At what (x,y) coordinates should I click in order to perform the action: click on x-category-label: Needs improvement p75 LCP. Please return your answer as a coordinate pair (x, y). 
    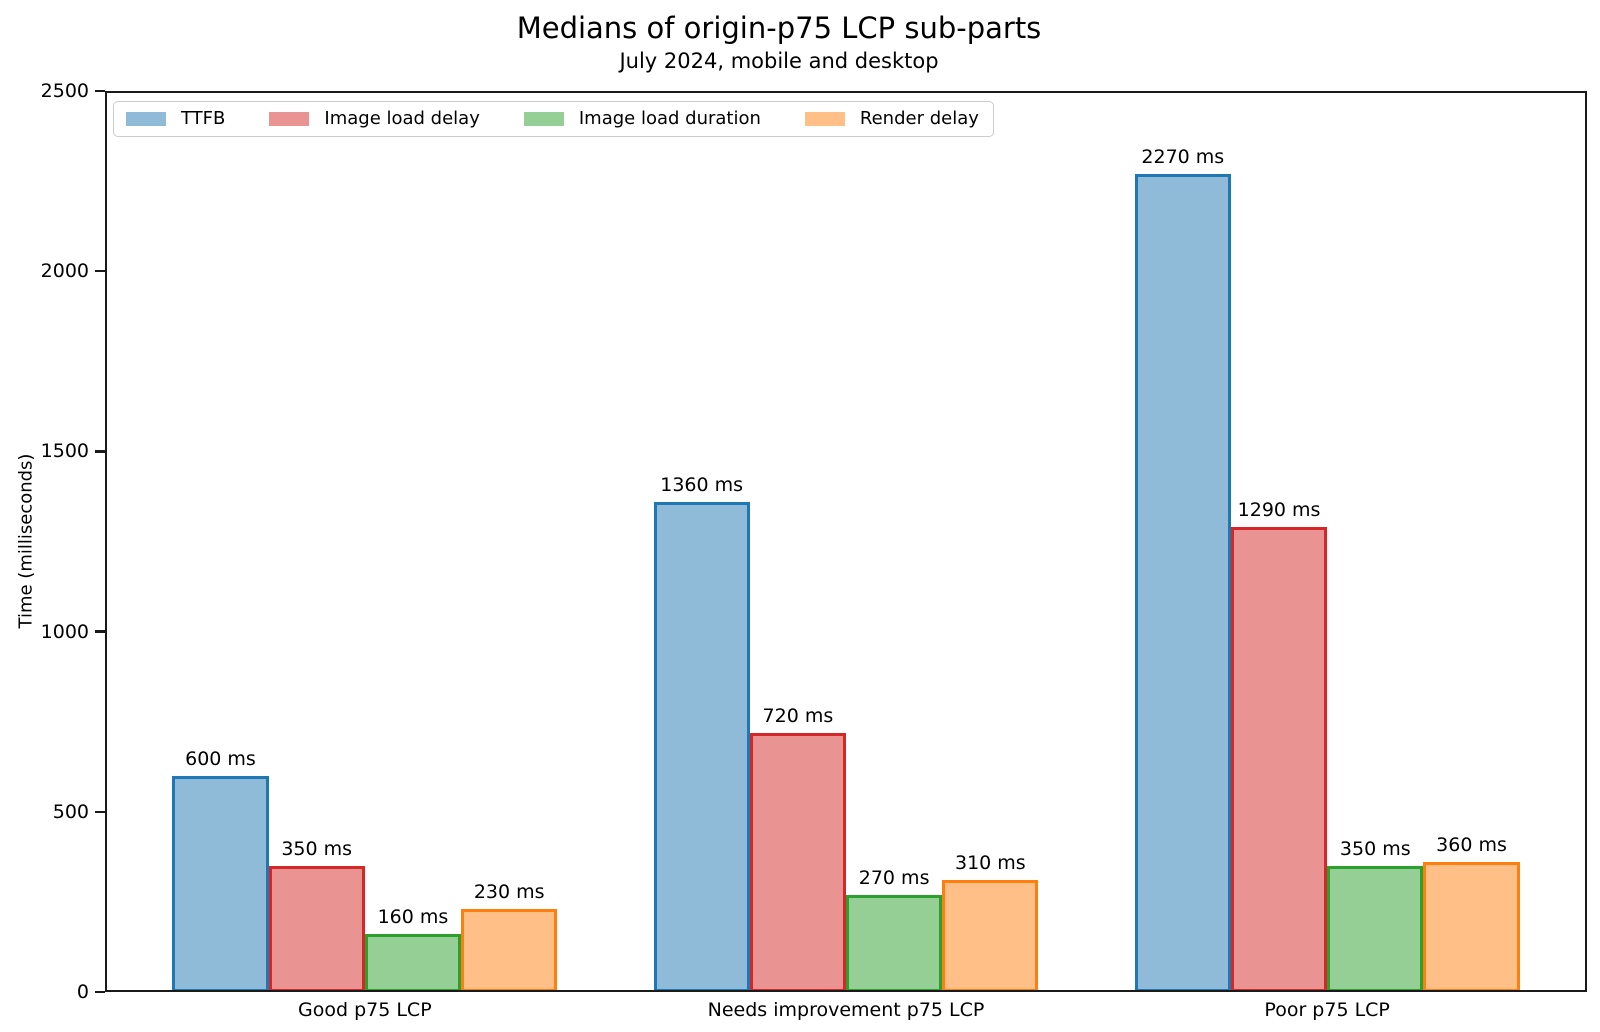
    Looking at the image, I should click on (846, 1010).